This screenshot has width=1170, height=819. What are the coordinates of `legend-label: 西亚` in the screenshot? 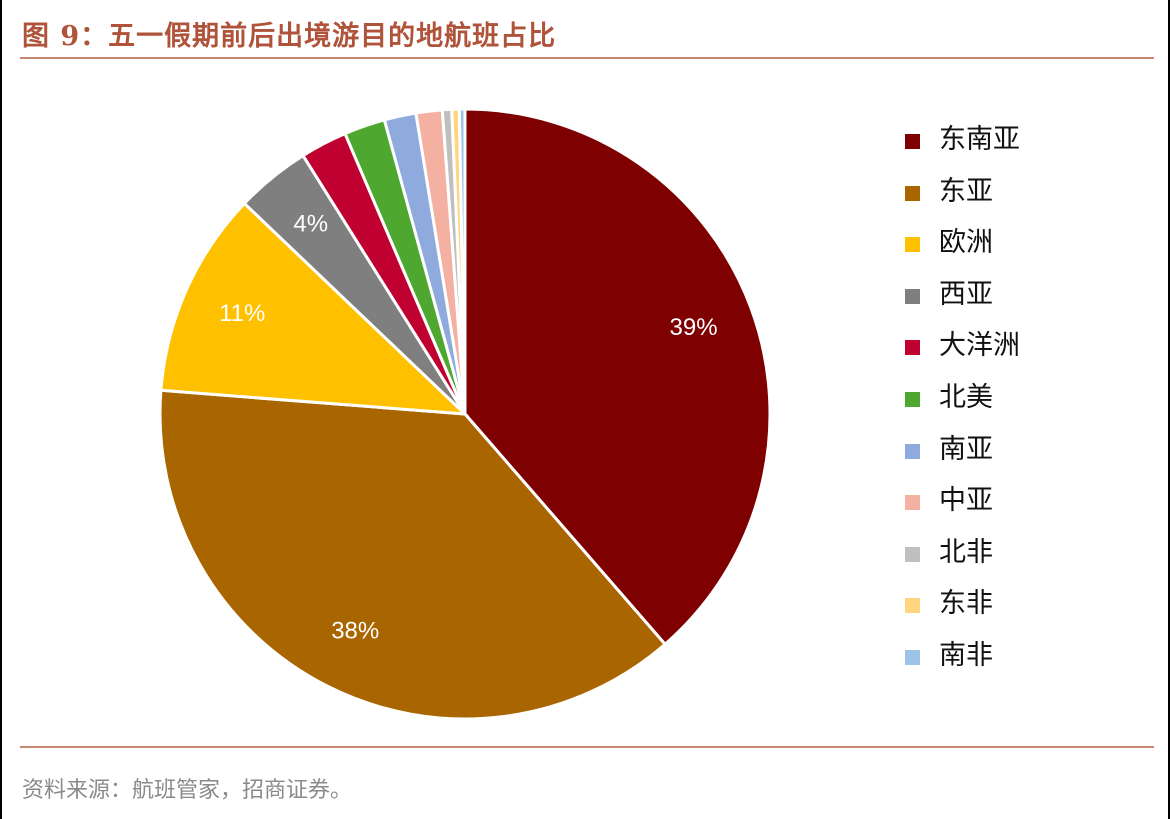 It's located at (966, 294).